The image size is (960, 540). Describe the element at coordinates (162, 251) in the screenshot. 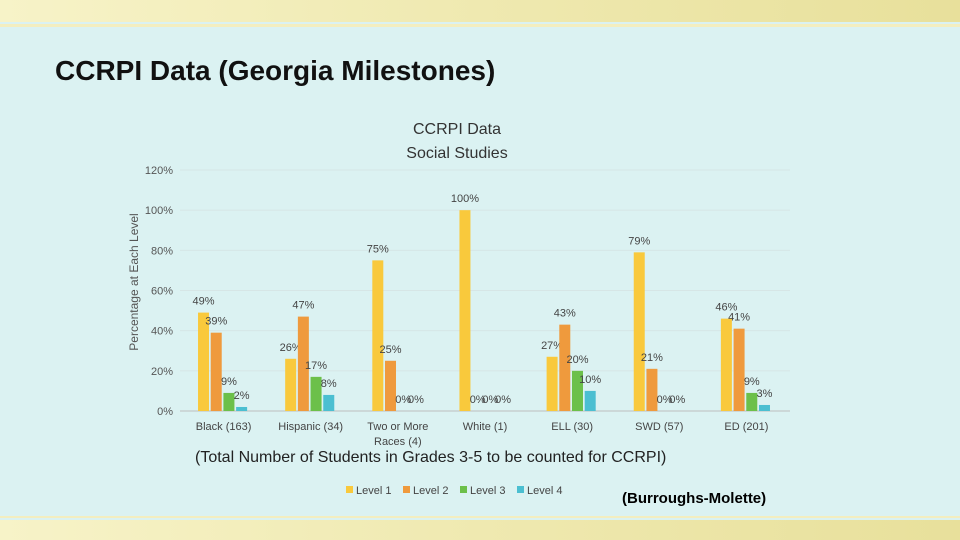

I see `y-tick-label: 80%` at that location.